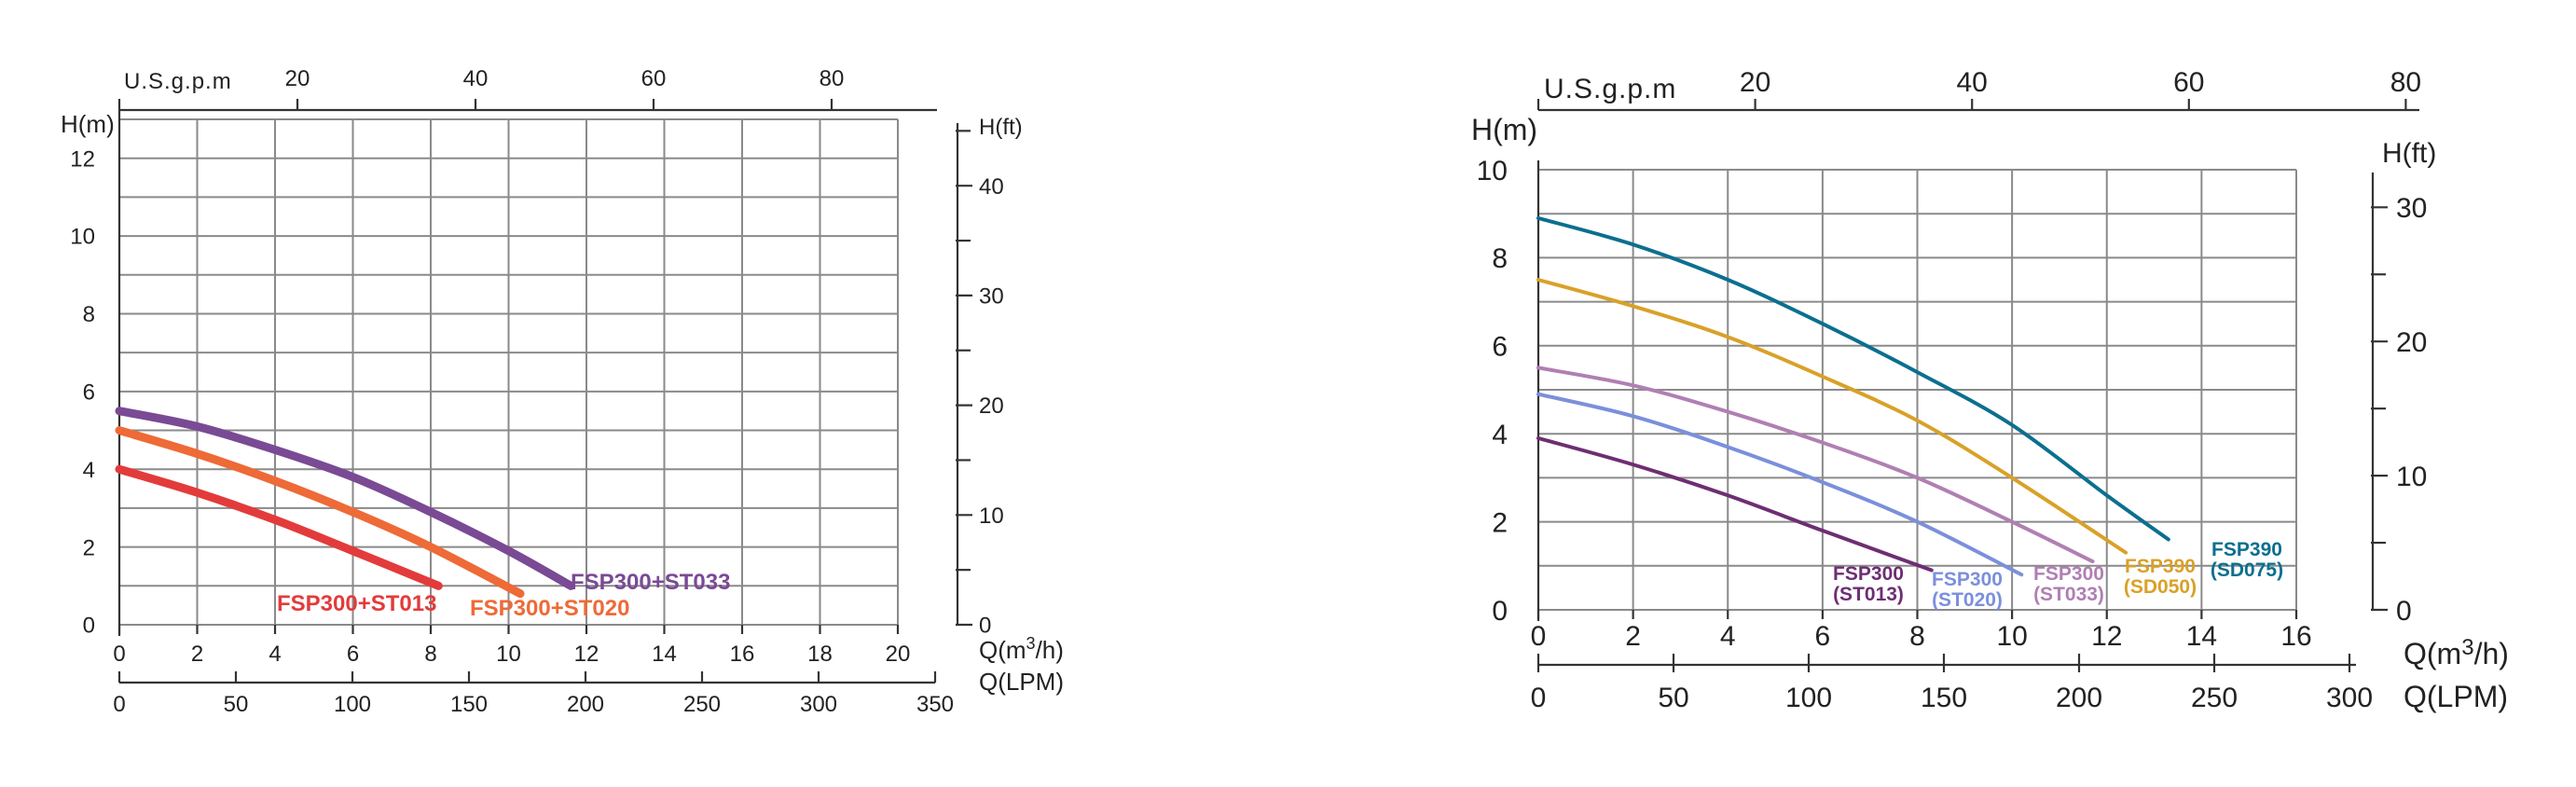  What do you see at coordinates (82, 159) in the screenshot?
I see `y-tick-label-12: 12` at bounding box center [82, 159].